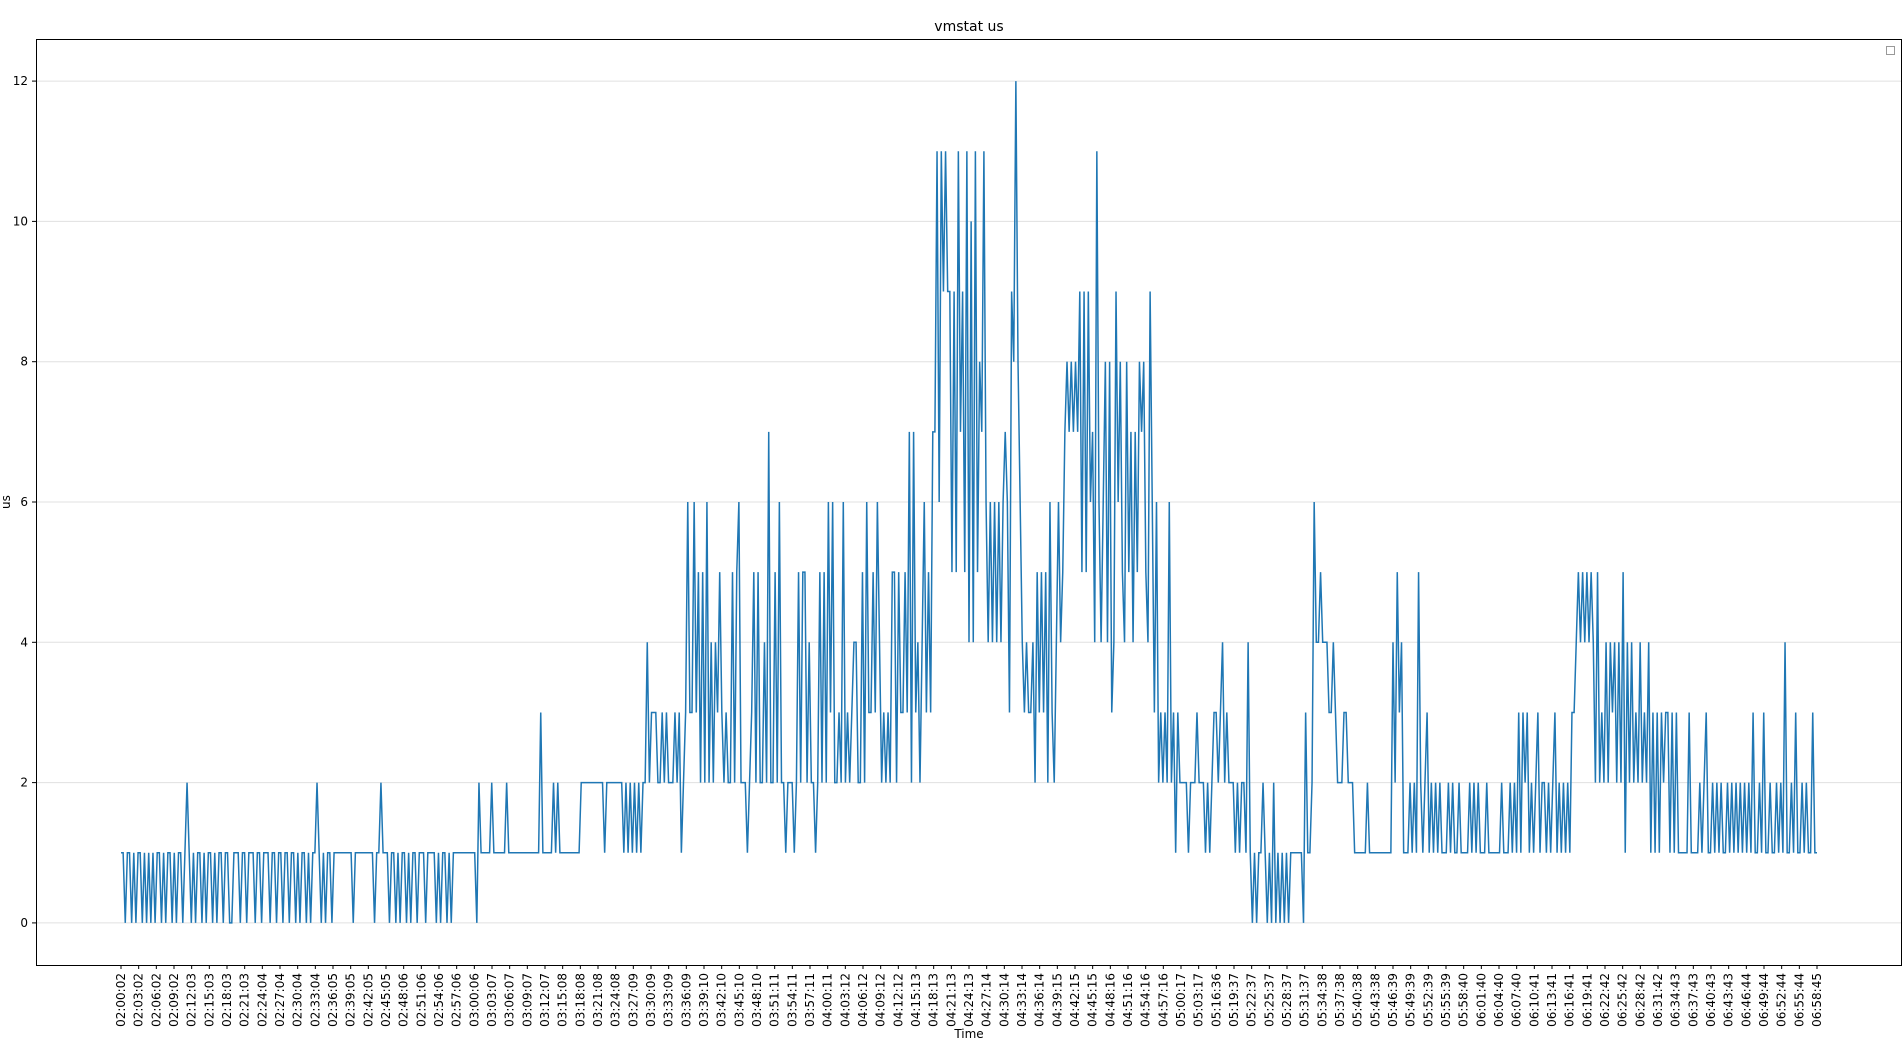 The image size is (1904, 1045). Describe the element at coordinates (545, 1000) in the screenshot. I see `x-tick-label: 03:12:07` at that location.